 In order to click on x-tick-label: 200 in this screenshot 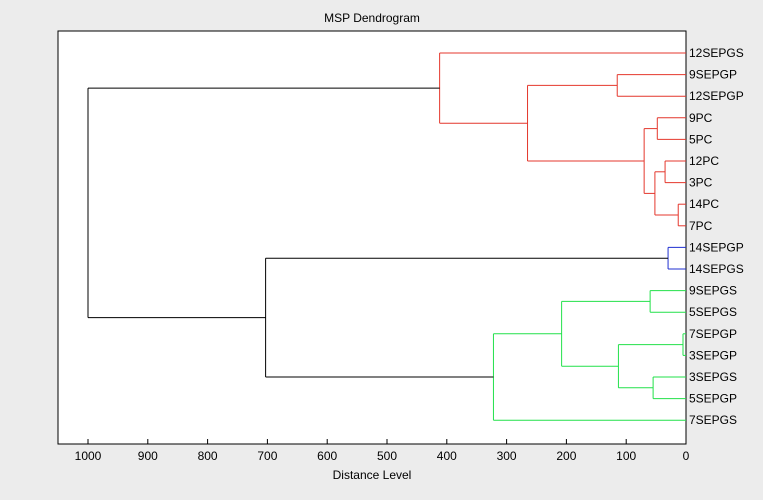, I will do `click(566, 456)`.